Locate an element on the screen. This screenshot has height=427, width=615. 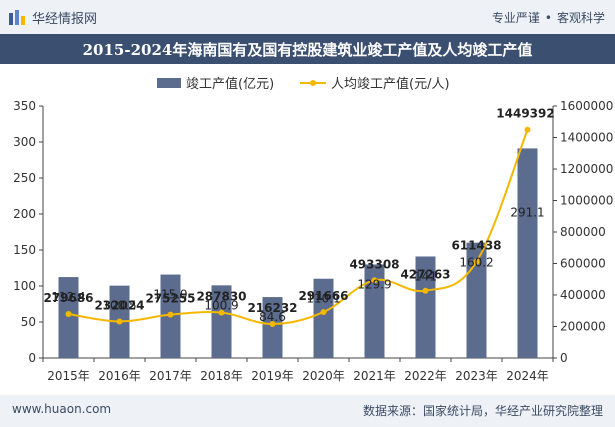
chart-title: 2015-2024年海南国有及国有控股建筑业竣工产值及人均竣工产值 is located at coordinates (307, 50).